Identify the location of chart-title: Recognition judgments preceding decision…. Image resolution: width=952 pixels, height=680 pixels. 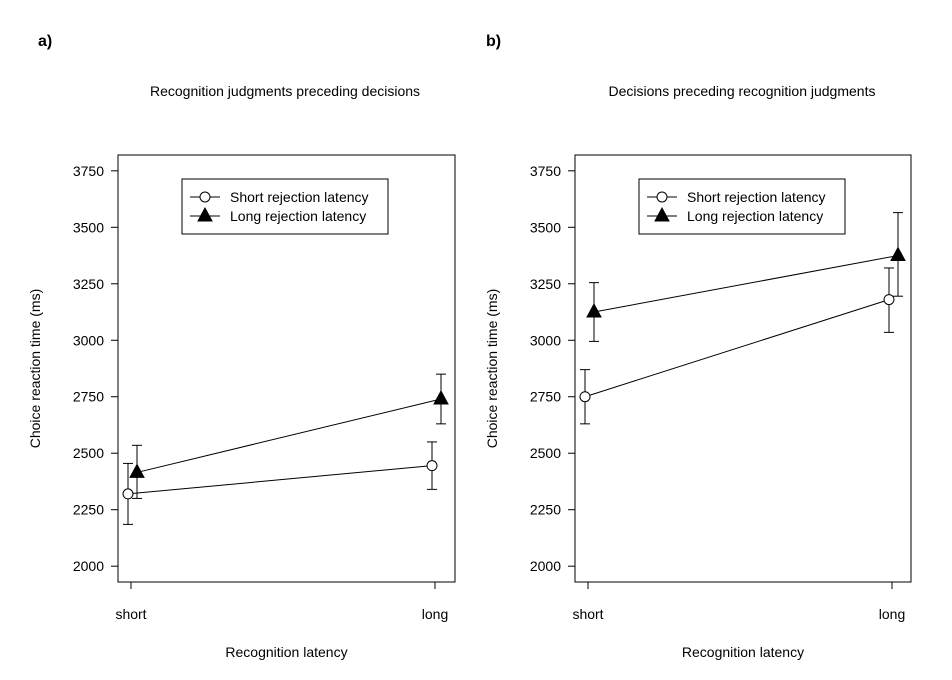
(285, 91).